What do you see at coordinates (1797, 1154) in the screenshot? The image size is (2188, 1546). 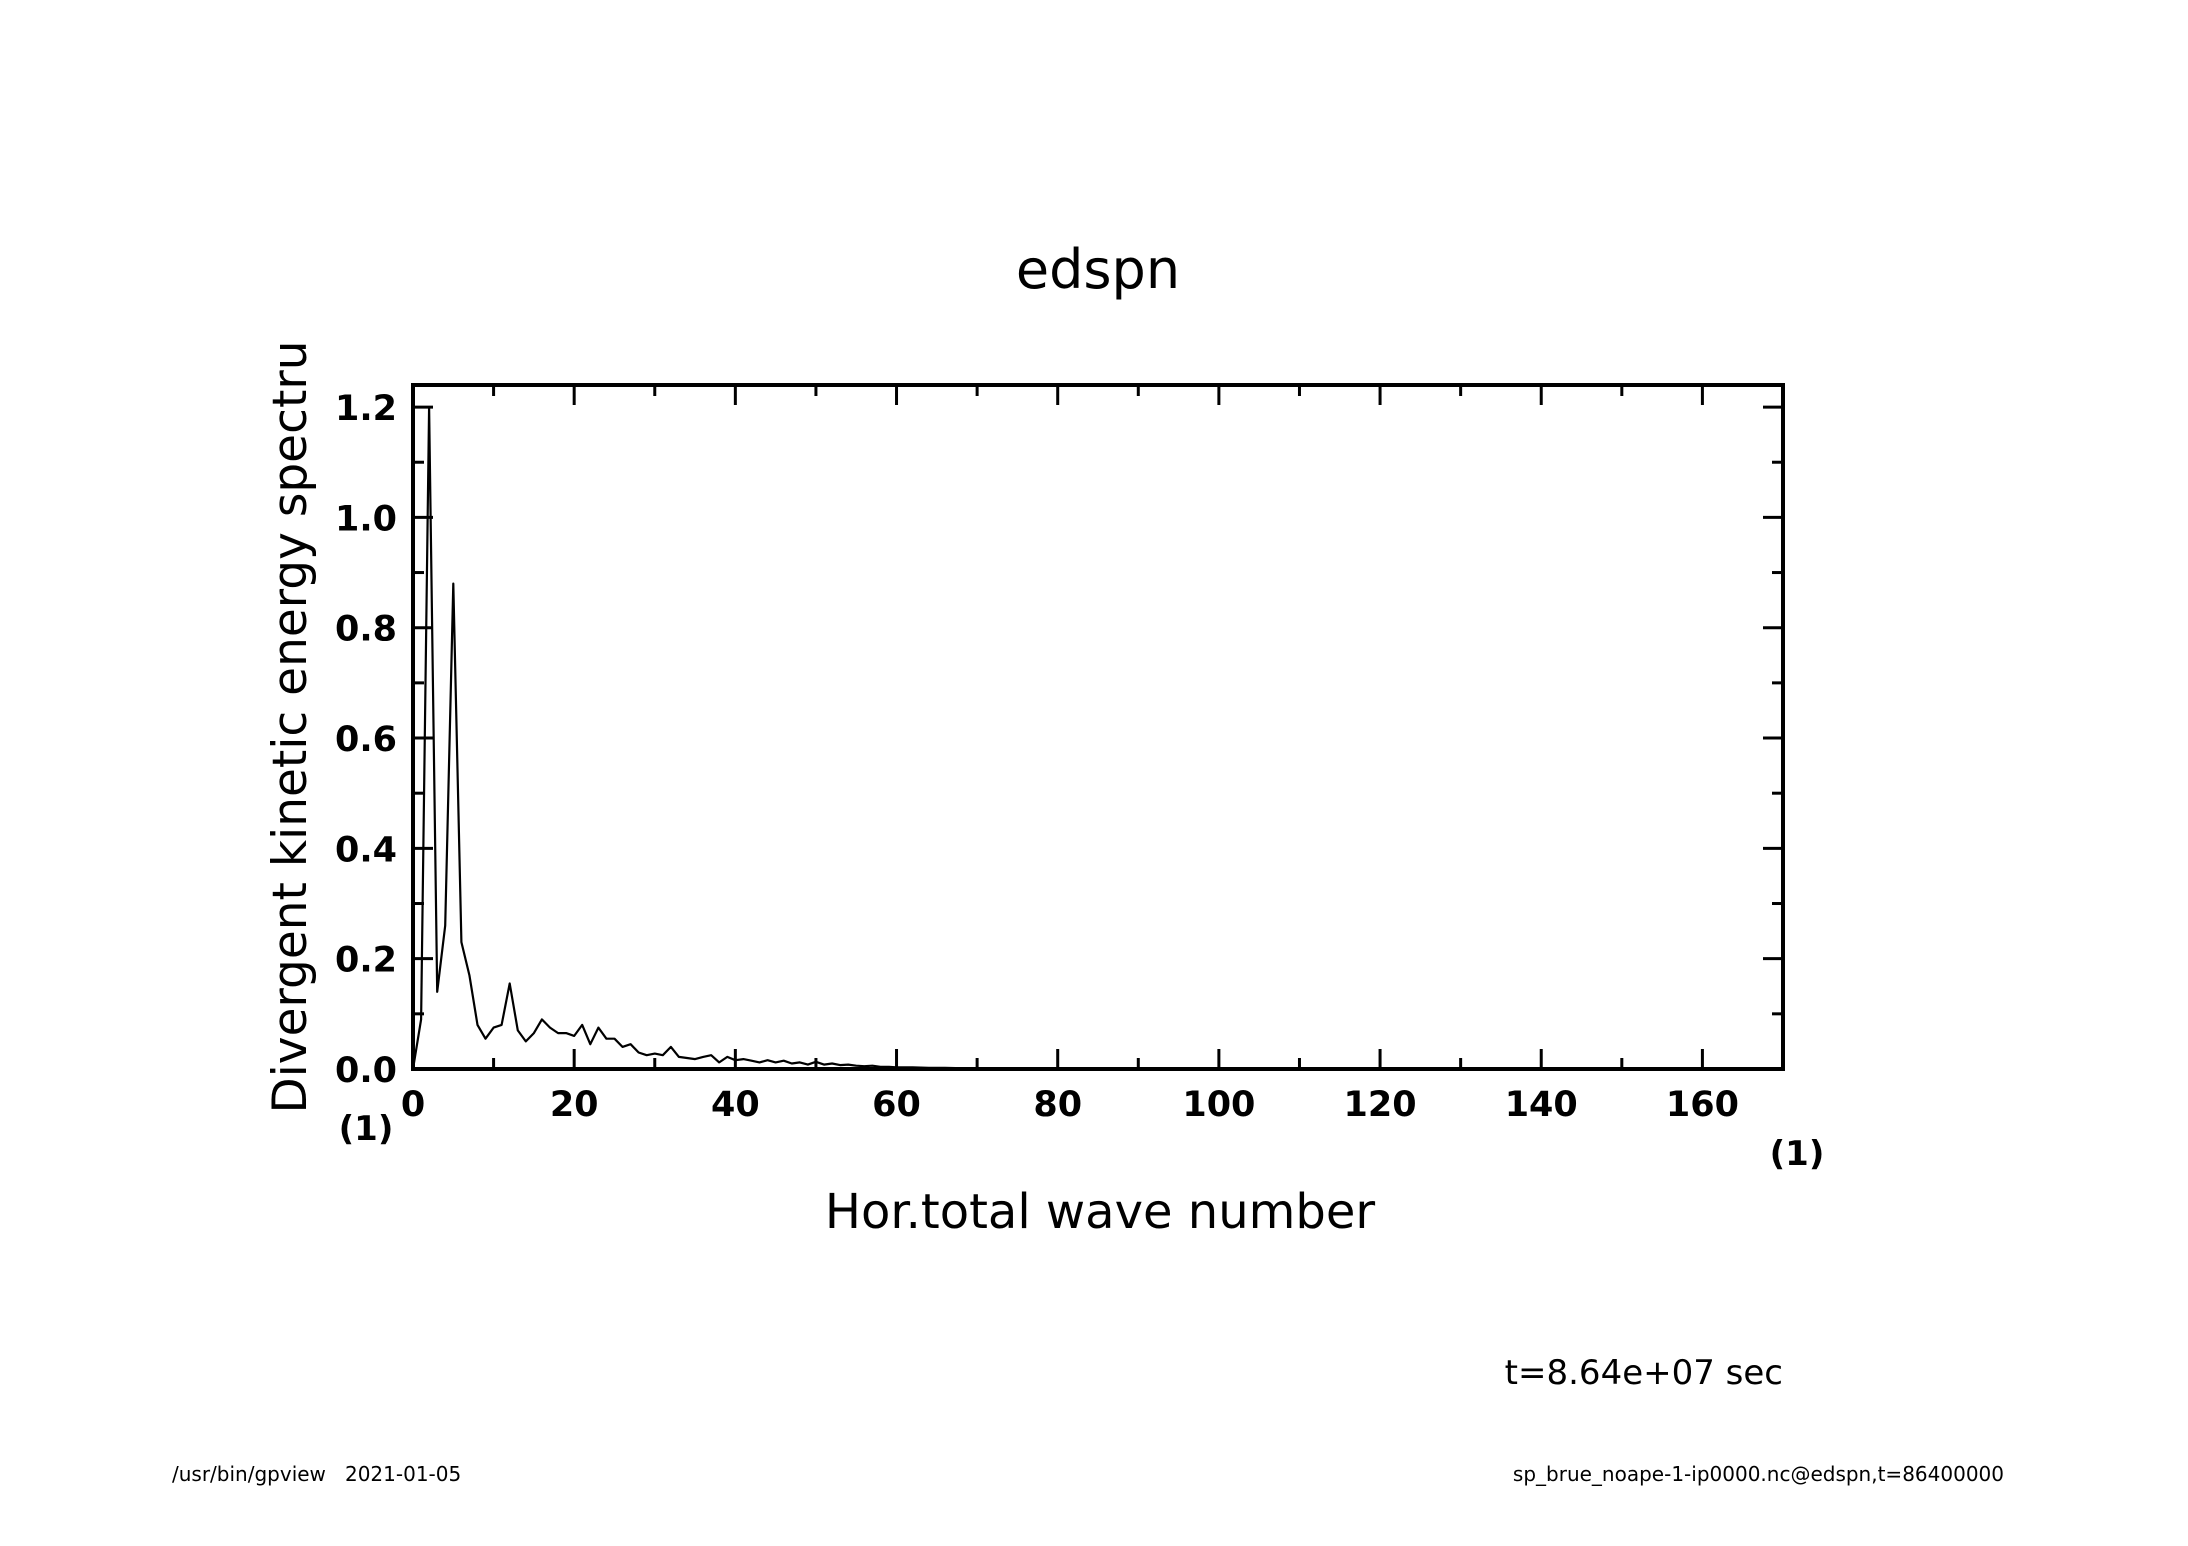 I see `x-unit-label: (1)` at bounding box center [1797, 1154].